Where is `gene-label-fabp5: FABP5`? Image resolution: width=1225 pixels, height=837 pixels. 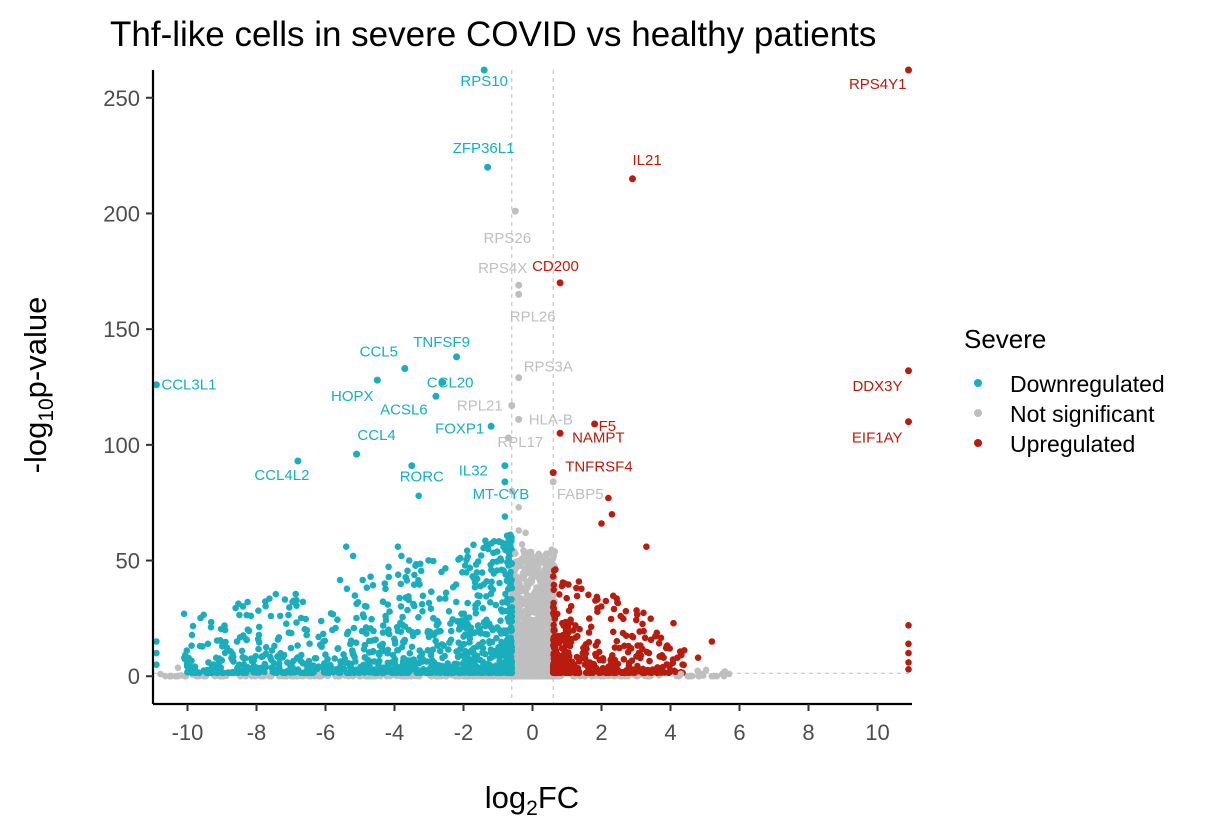
gene-label-fabp5: FABP5 is located at coordinates (580, 494).